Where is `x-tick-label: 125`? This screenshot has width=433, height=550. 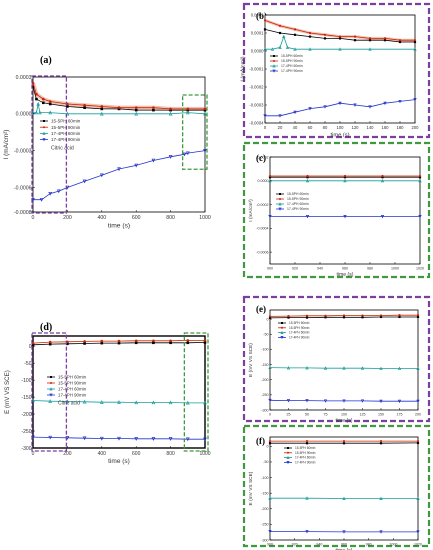 x-tick-label: 125 is located at coordinates (363, 415).